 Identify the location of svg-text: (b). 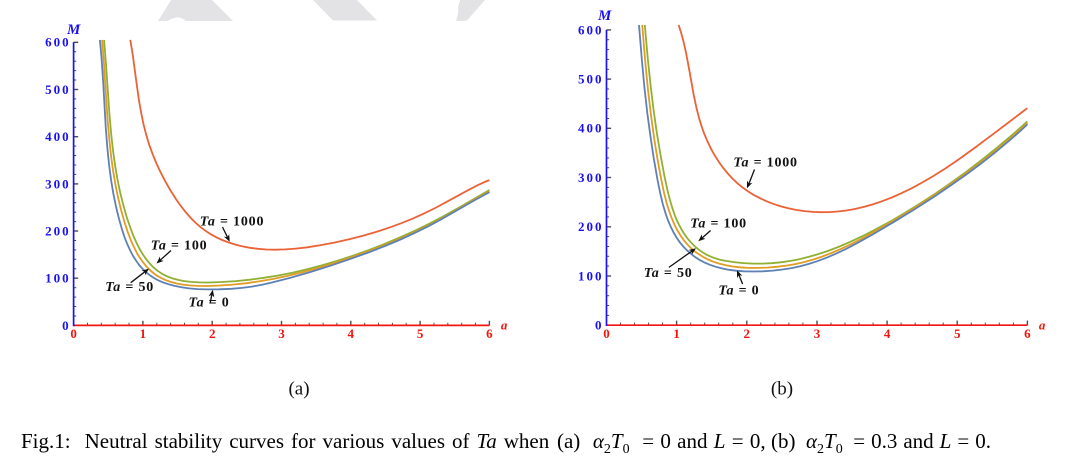
(782, 389).